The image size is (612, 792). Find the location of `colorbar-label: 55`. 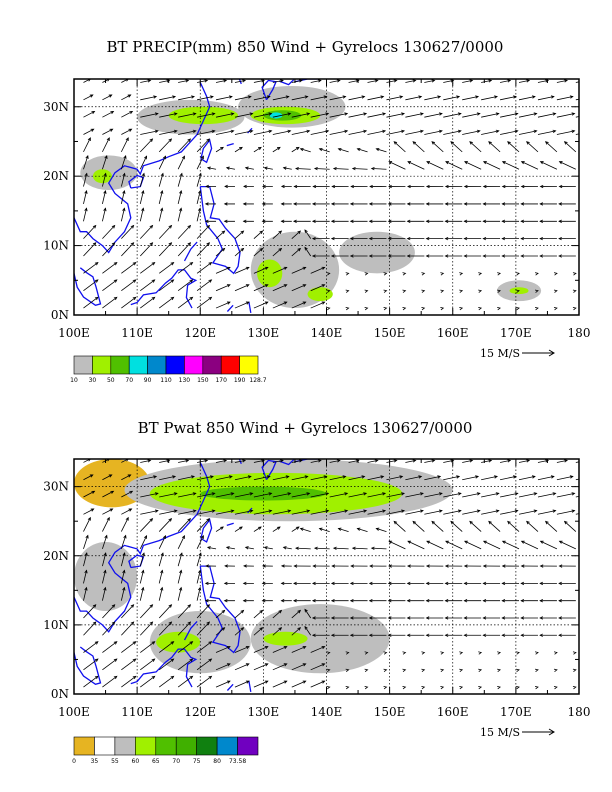

colorbar-label: 55 is located at coordinates (115, 761).